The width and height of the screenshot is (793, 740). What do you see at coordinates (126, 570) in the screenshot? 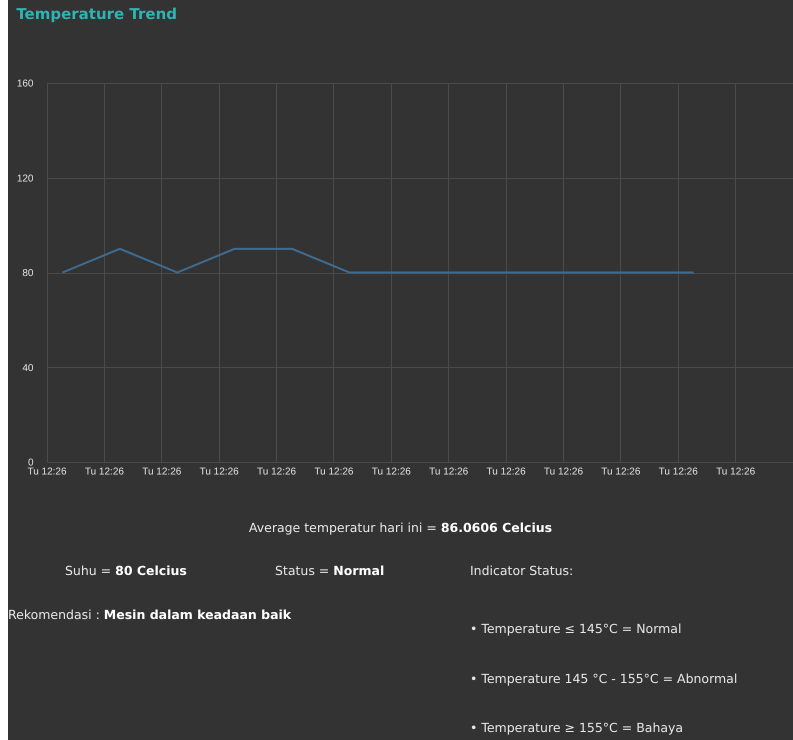
I see `text: Suhu = 80 Celcius` at bounding box center [126, 570].